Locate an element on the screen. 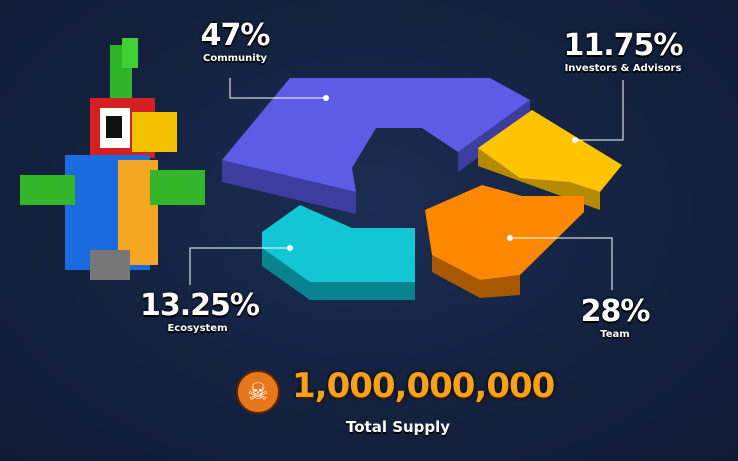 This screenshot has height=461, width=738. slice-ecosystem is located at coordinates (338, 243).